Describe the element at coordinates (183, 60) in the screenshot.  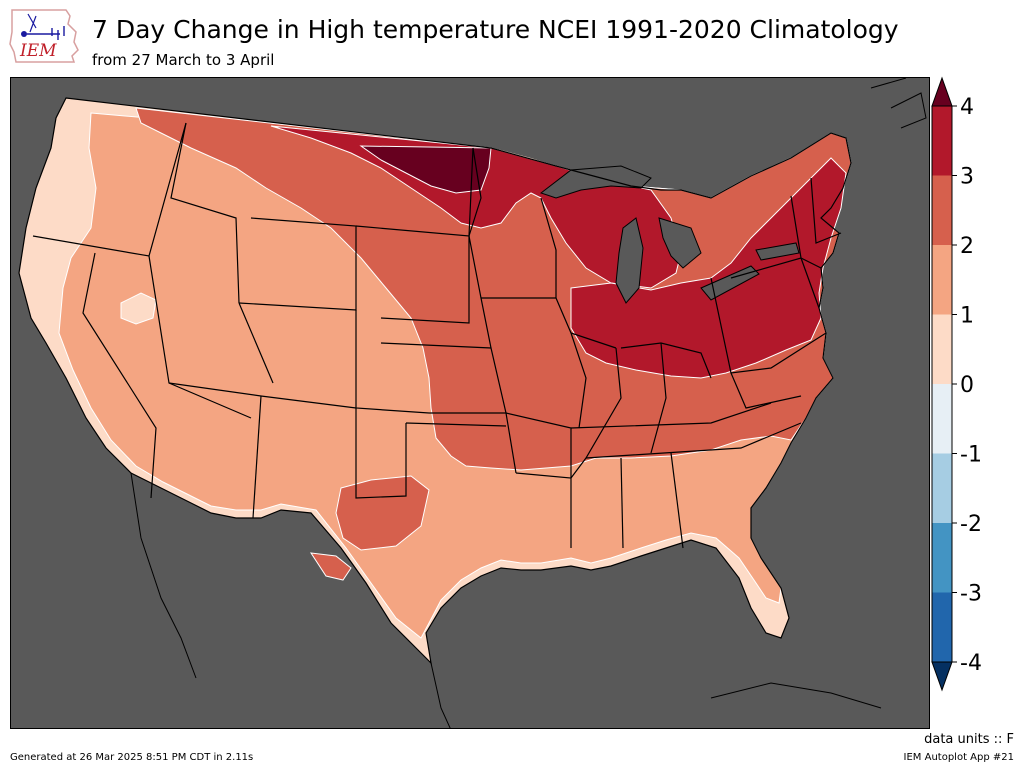
I see `chart-subtitle: from 27 March to 3 April` at that location.